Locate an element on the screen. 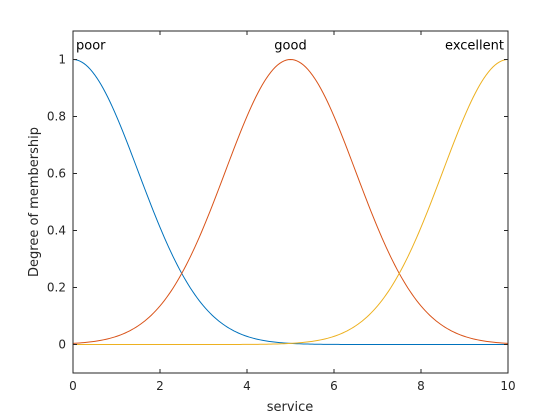  y-axis-label: Degree of membership is located at coordinates (34, 202).